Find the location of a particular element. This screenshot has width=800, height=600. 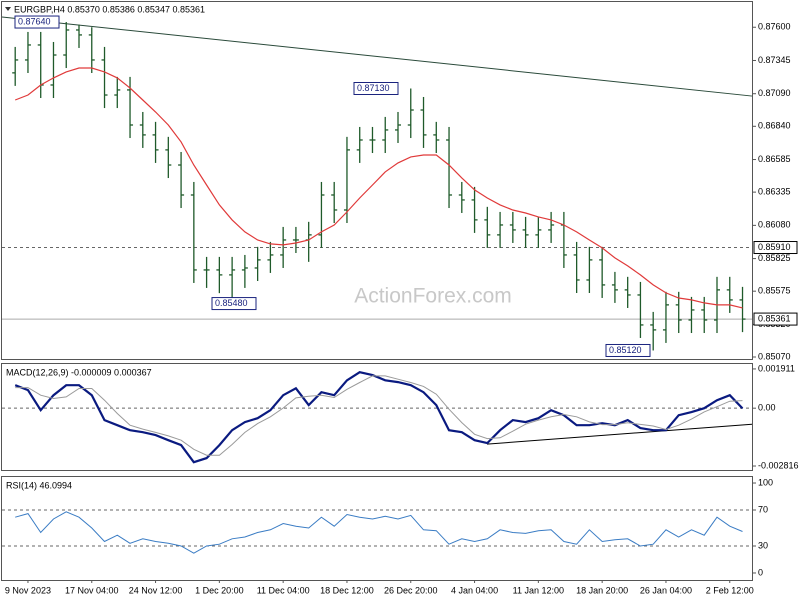

last-price-label: 0.85361 is located at coordinates (774, 318).